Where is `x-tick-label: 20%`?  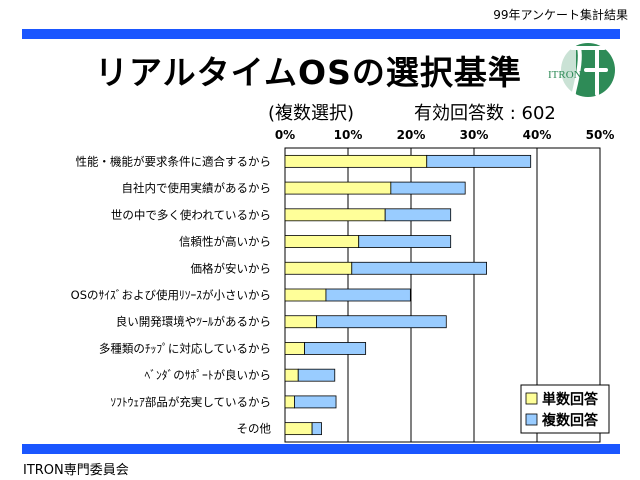
x-tick-label: 20% is located at coordinates (411, 135).